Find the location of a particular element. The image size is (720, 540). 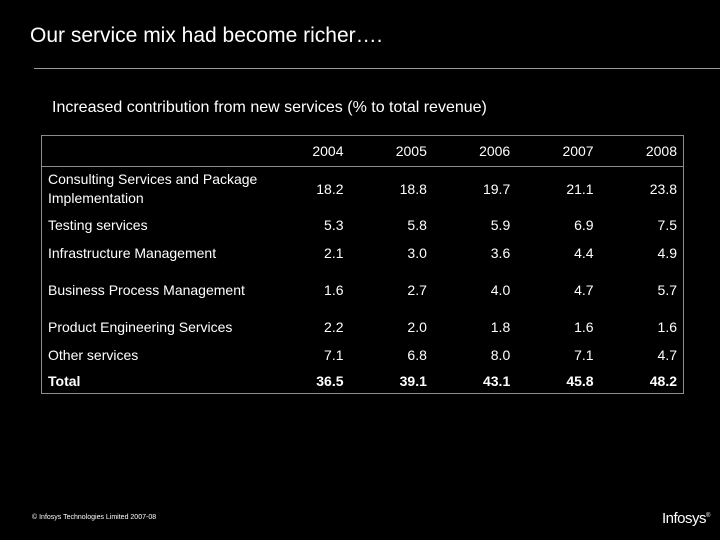

total-value: 36.5 is located at coordinates (330, 381).